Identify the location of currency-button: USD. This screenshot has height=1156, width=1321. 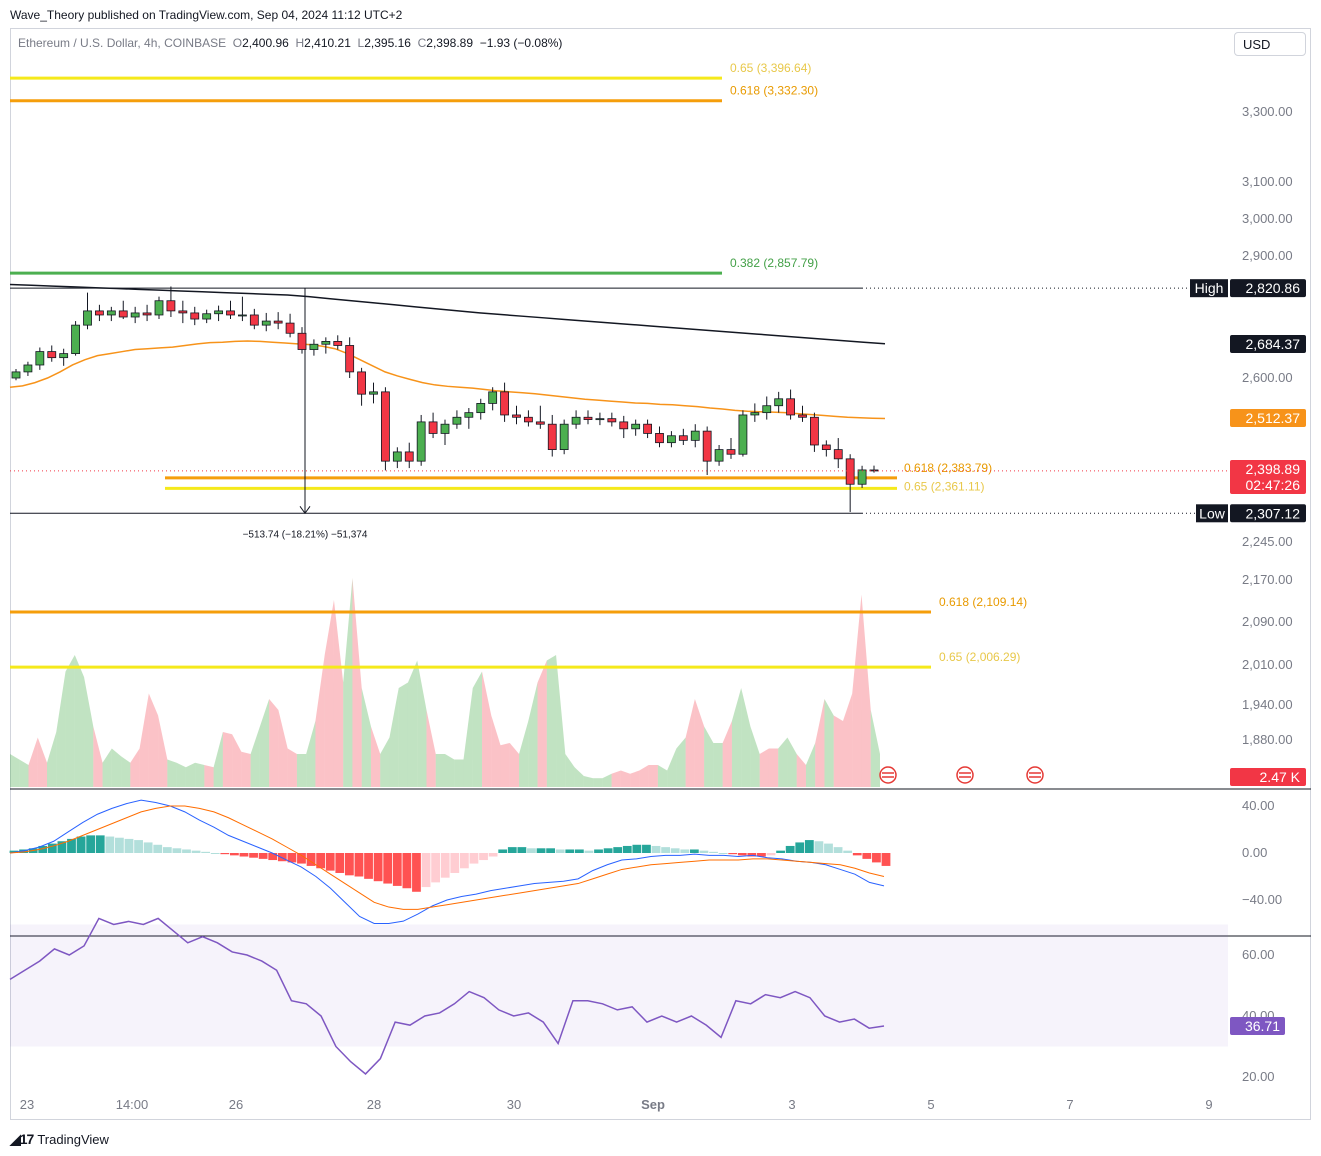
(1270, 44).